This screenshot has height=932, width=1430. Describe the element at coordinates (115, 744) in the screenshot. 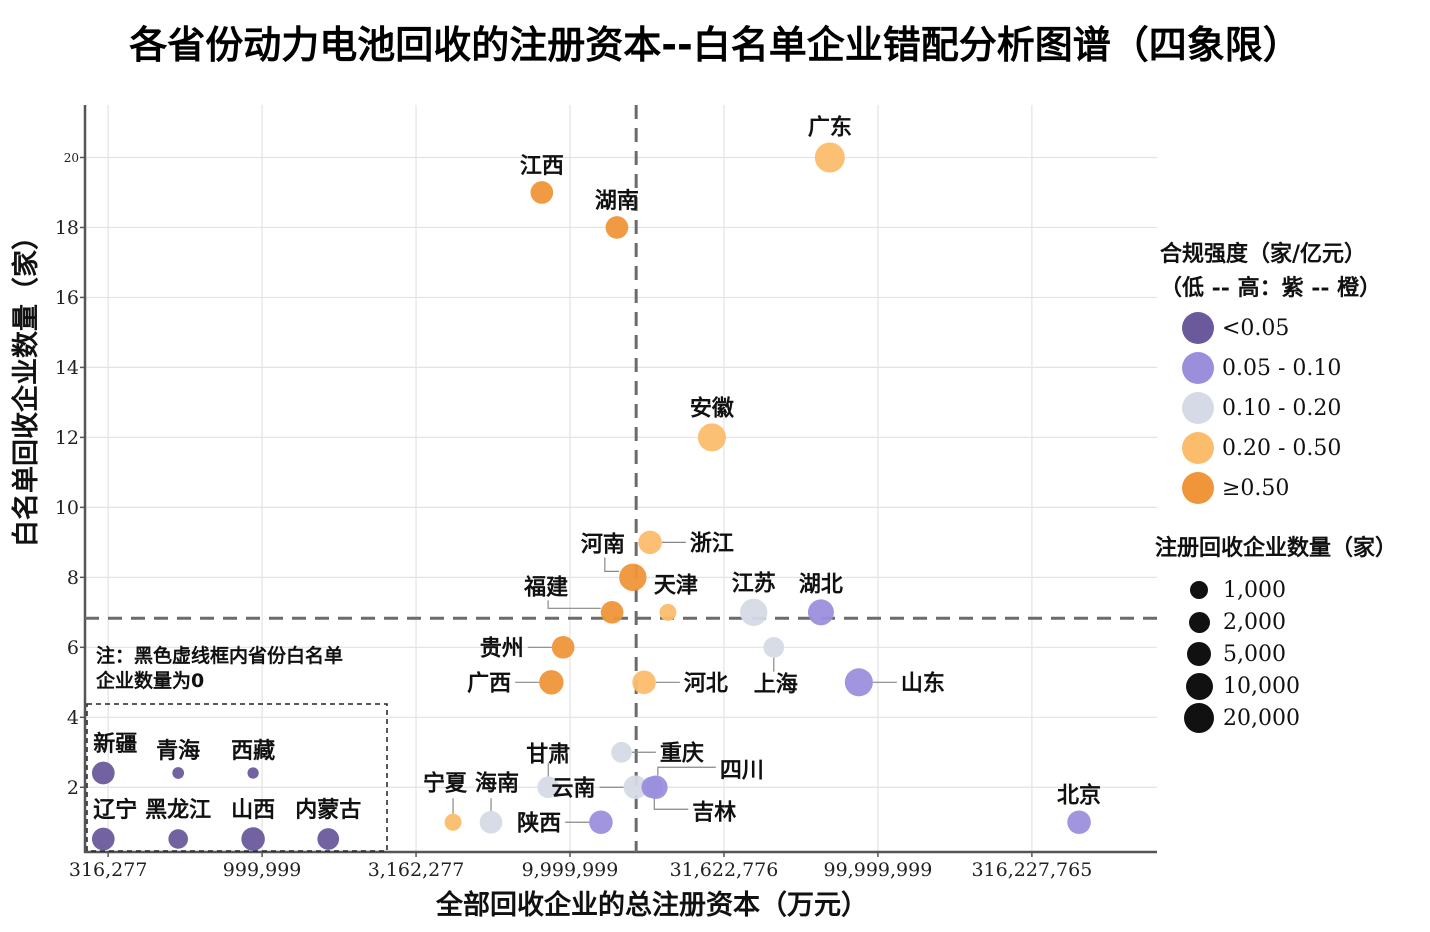

I see `zero-province-label: 新疆` at that location.